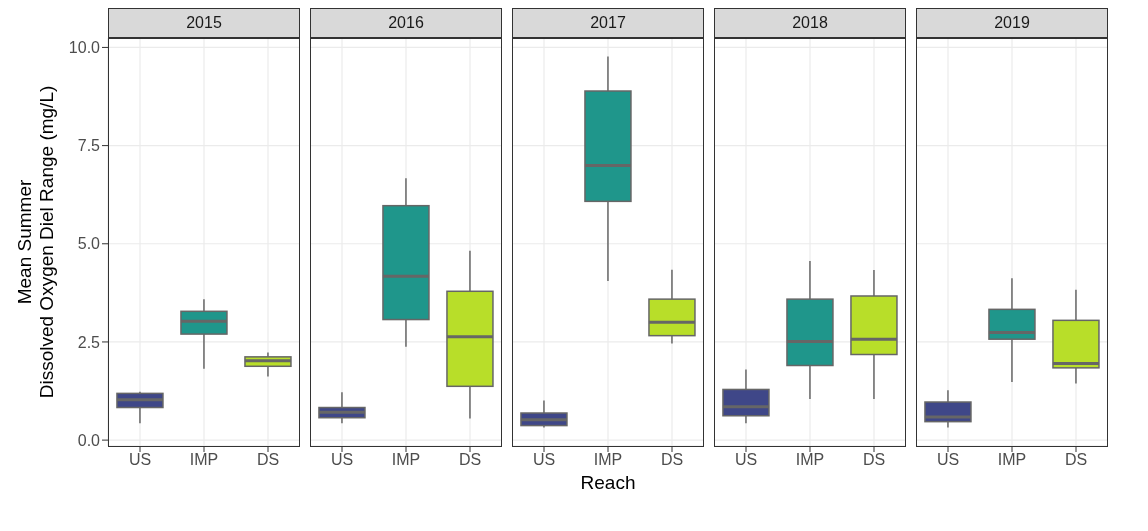  Describe the element at coordinates (406, 23) in the screenshot. I see `chart-title: 2016` at that location.